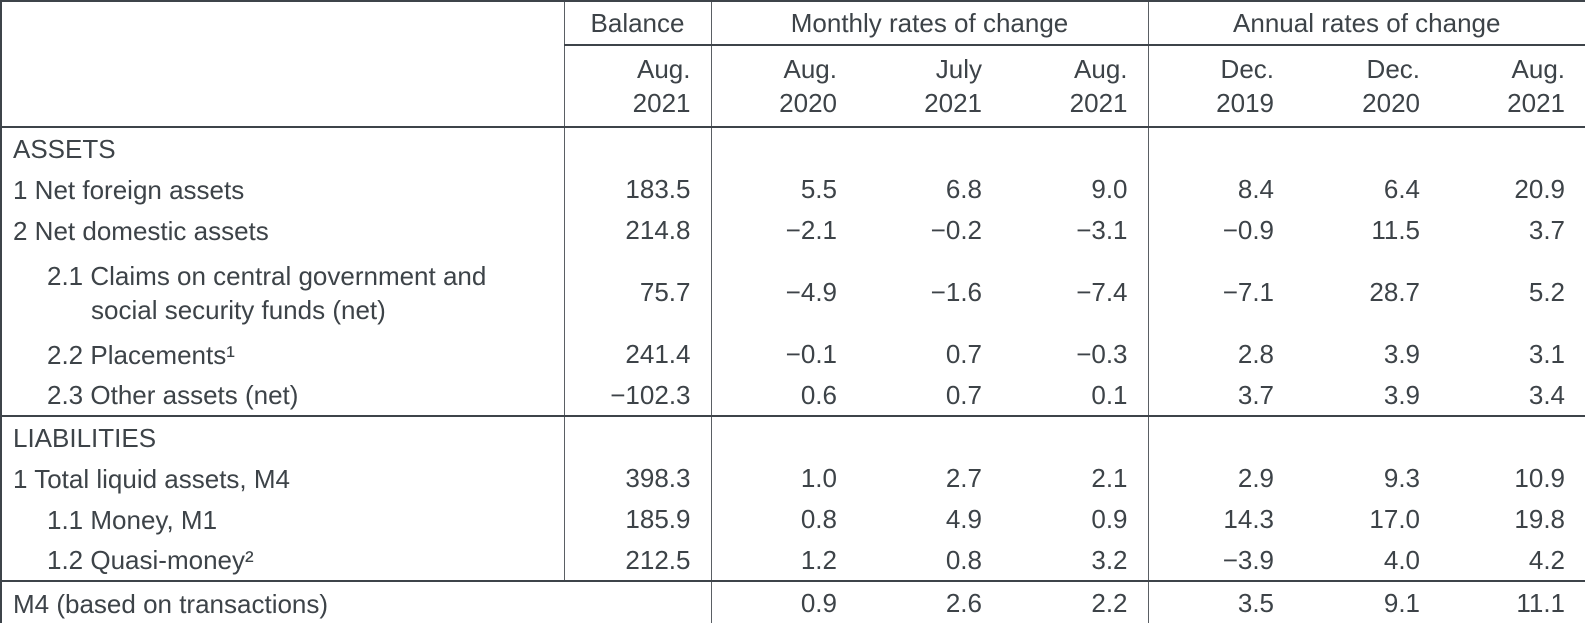  Describe the element at coordinates (1367, 86) in the screenshot. I see `col-header-annual-dec-2020: Dec. 2020` at that location.